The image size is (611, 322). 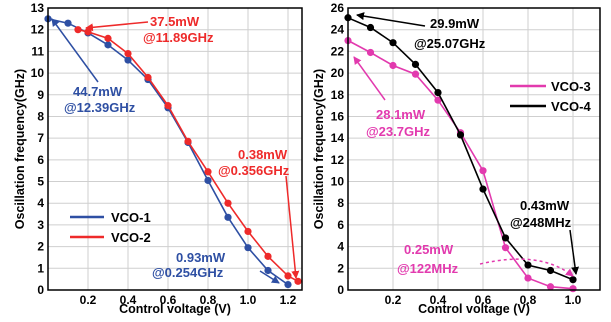 What do you see at coordinates (254, 170) in the screenshot?
I see `annotation-line: @0.356GHz` at bounding box center [254, 170].